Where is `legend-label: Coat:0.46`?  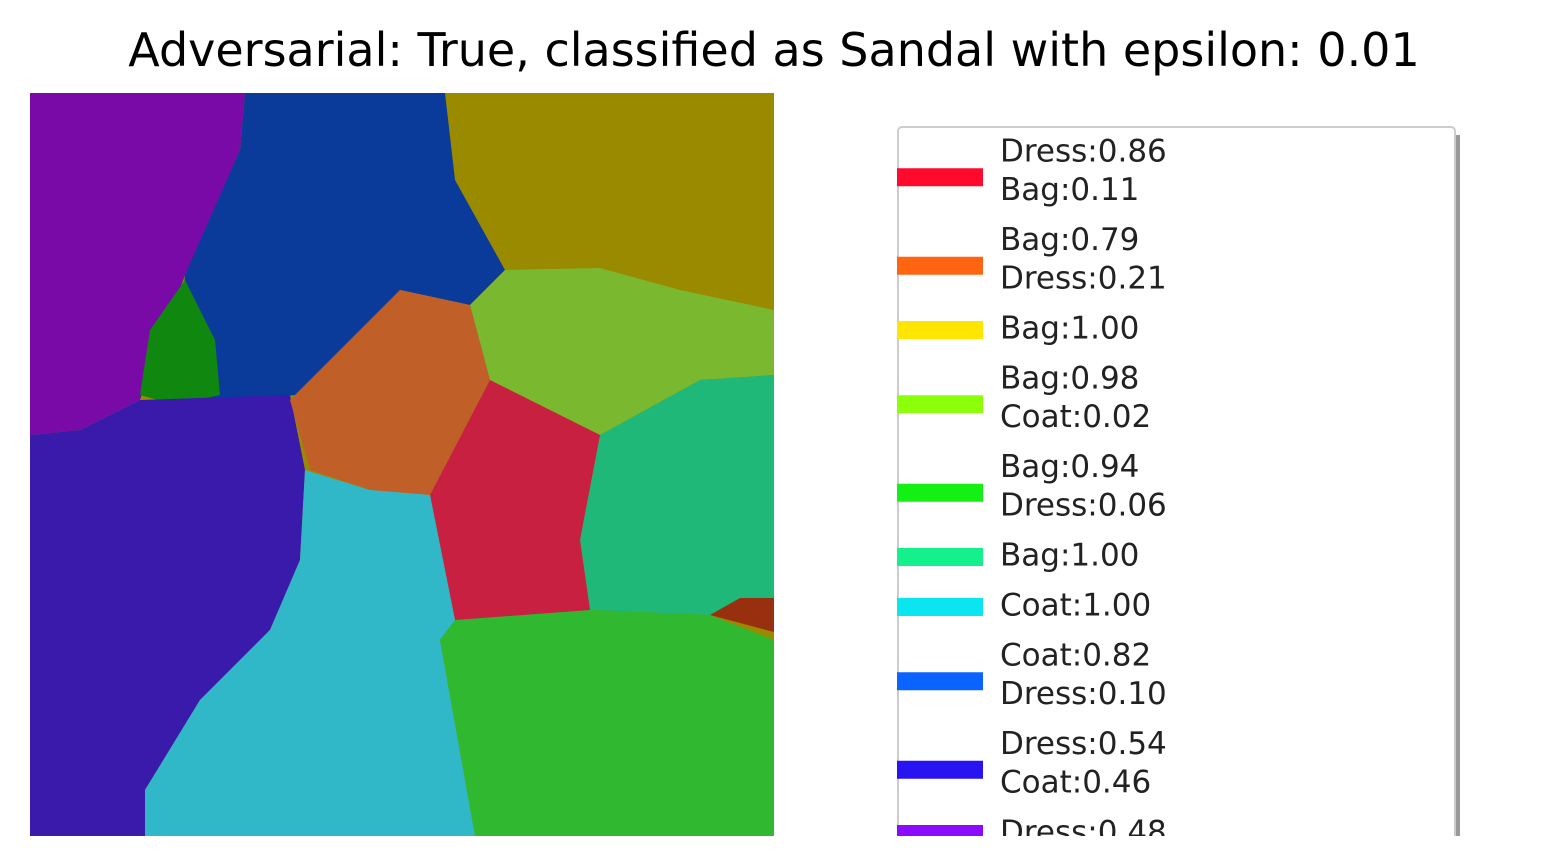
legend-label: Coat:0.46 is located at coordinates (1075, 783).